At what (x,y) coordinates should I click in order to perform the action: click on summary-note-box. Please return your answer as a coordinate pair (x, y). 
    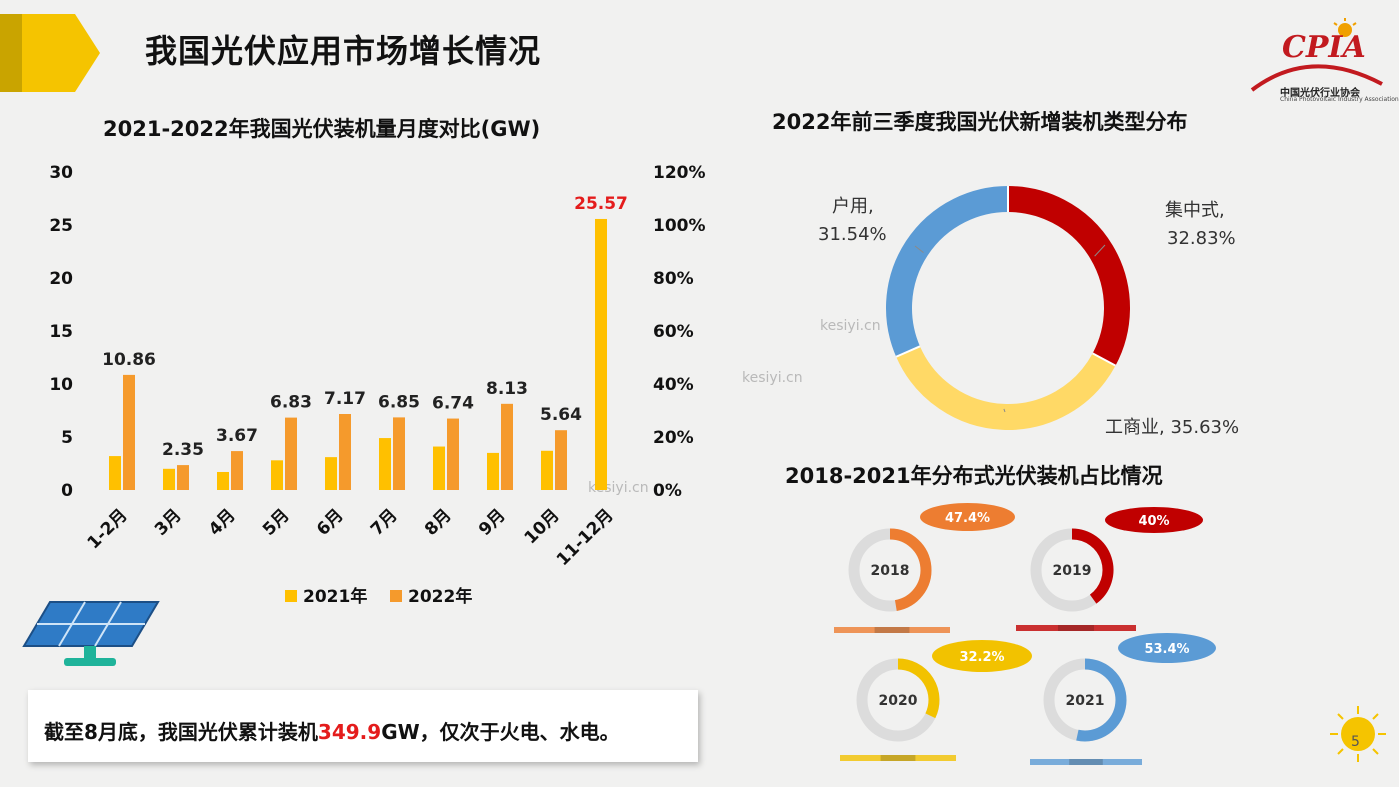
    Looking at the image, I should click on (363, 726).